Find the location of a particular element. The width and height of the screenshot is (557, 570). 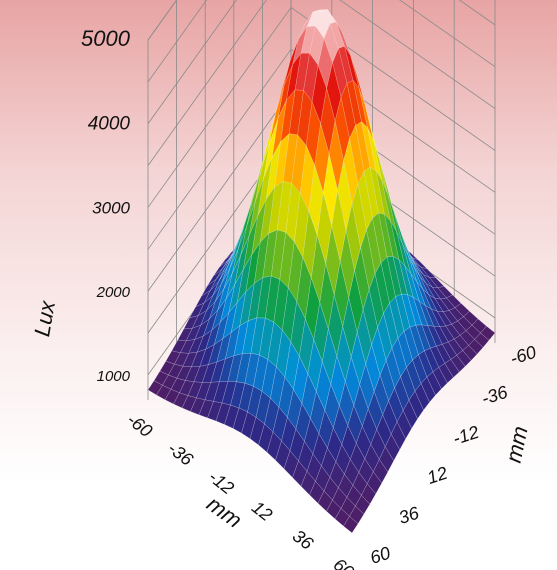

y-tick-label: -12 is located at coordinates (465, 435).